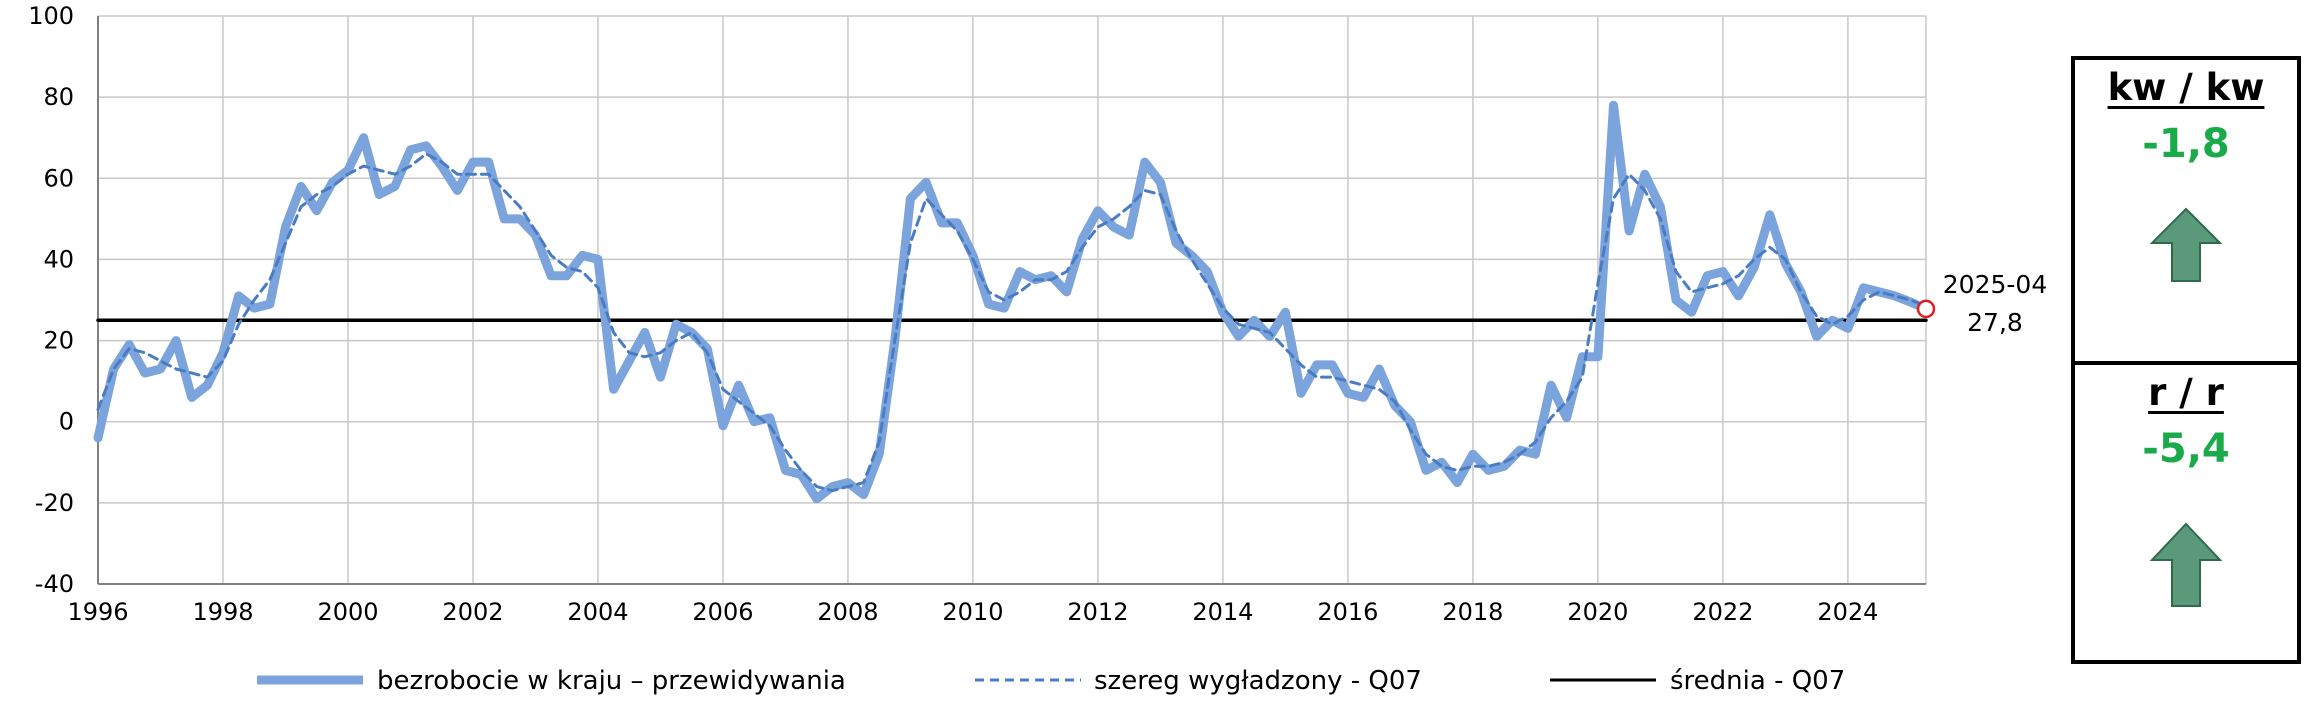  Describe the element at coordinates (1995, 284) in the screenshot. I see `annotation-date: 2025-04` at that location.